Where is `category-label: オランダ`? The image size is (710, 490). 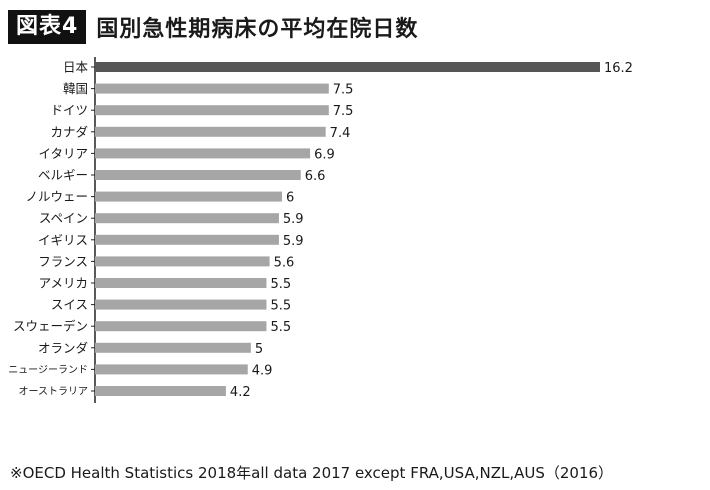 category-label: オランダ is located at coordinates (63, 347).